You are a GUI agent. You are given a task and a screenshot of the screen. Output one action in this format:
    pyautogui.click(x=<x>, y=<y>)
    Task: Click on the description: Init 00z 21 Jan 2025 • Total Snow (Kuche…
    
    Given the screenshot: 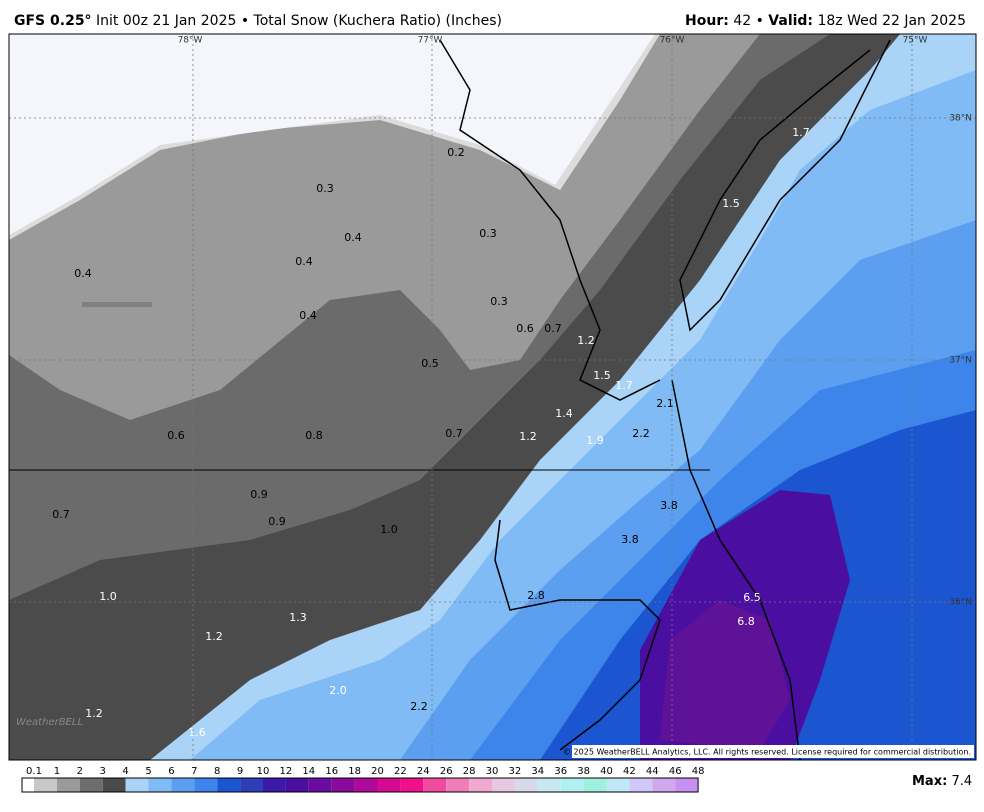 What is the action you would take?
    pyautogui.click(x=299, y=21)
    